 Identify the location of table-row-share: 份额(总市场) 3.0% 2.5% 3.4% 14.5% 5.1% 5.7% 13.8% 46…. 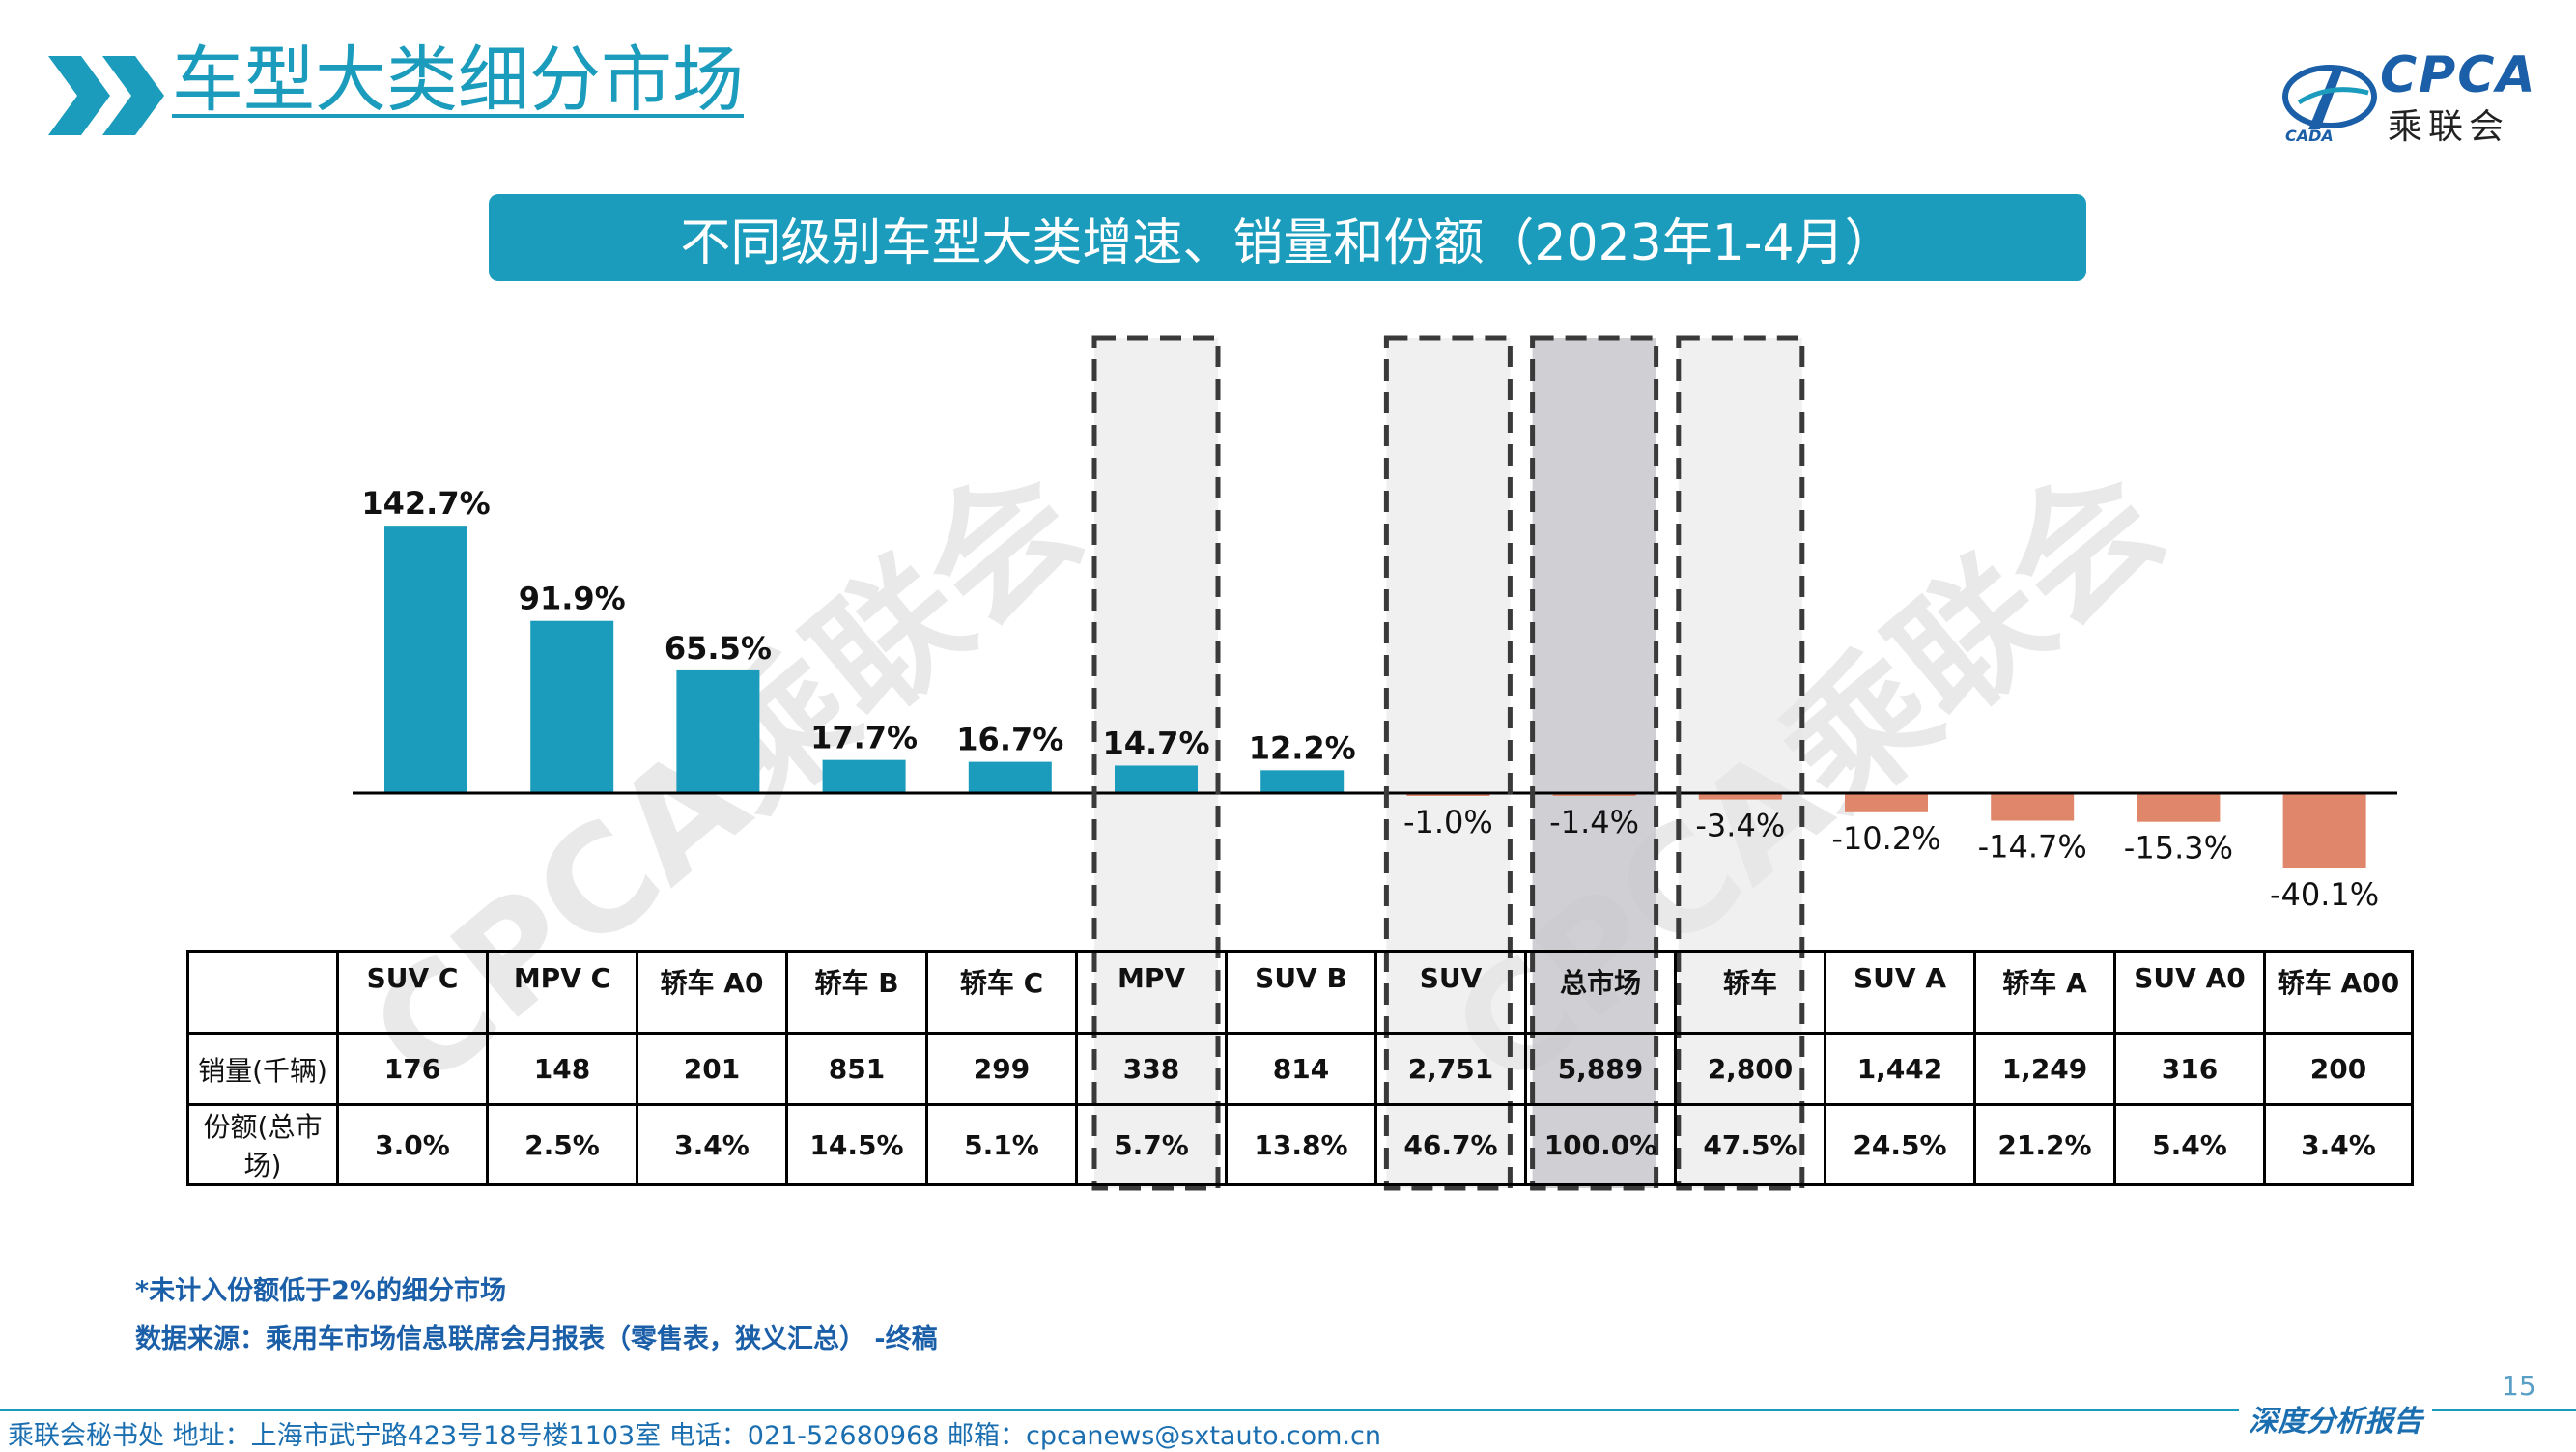
(1300, 1144).